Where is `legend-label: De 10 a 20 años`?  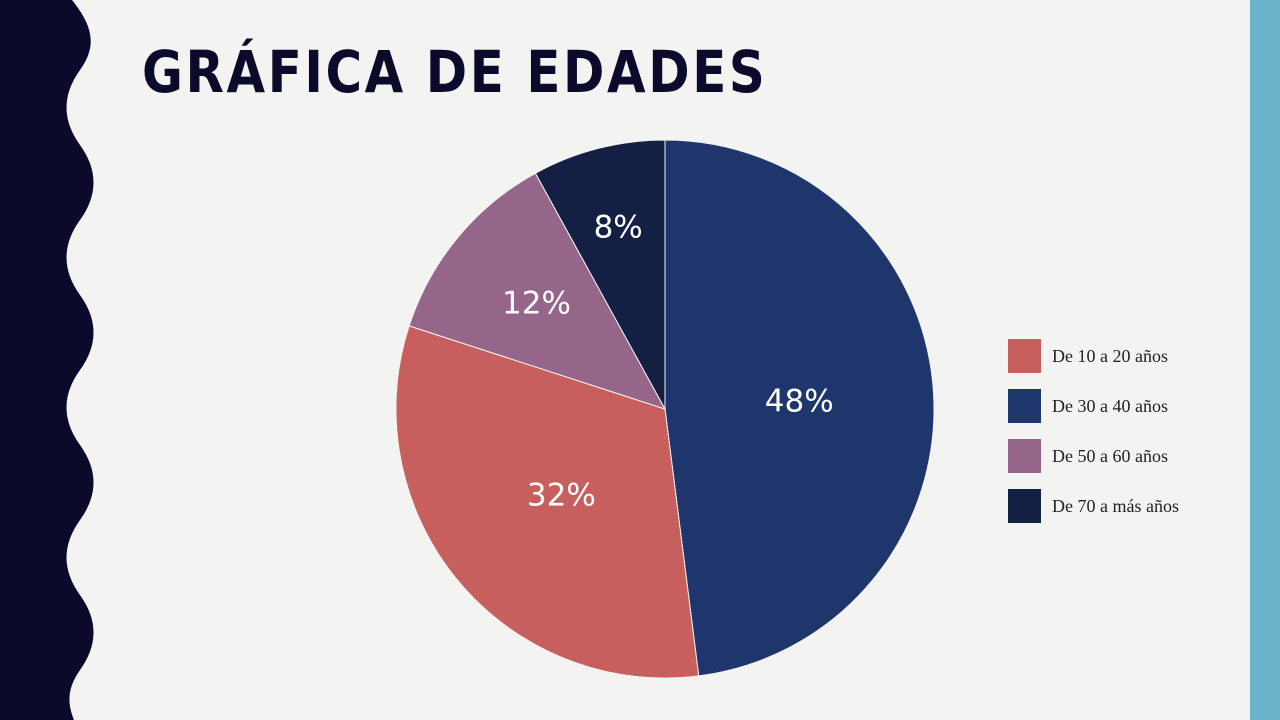 legend-label: De 10 a 20 años is located at coordinates (1110, 356).